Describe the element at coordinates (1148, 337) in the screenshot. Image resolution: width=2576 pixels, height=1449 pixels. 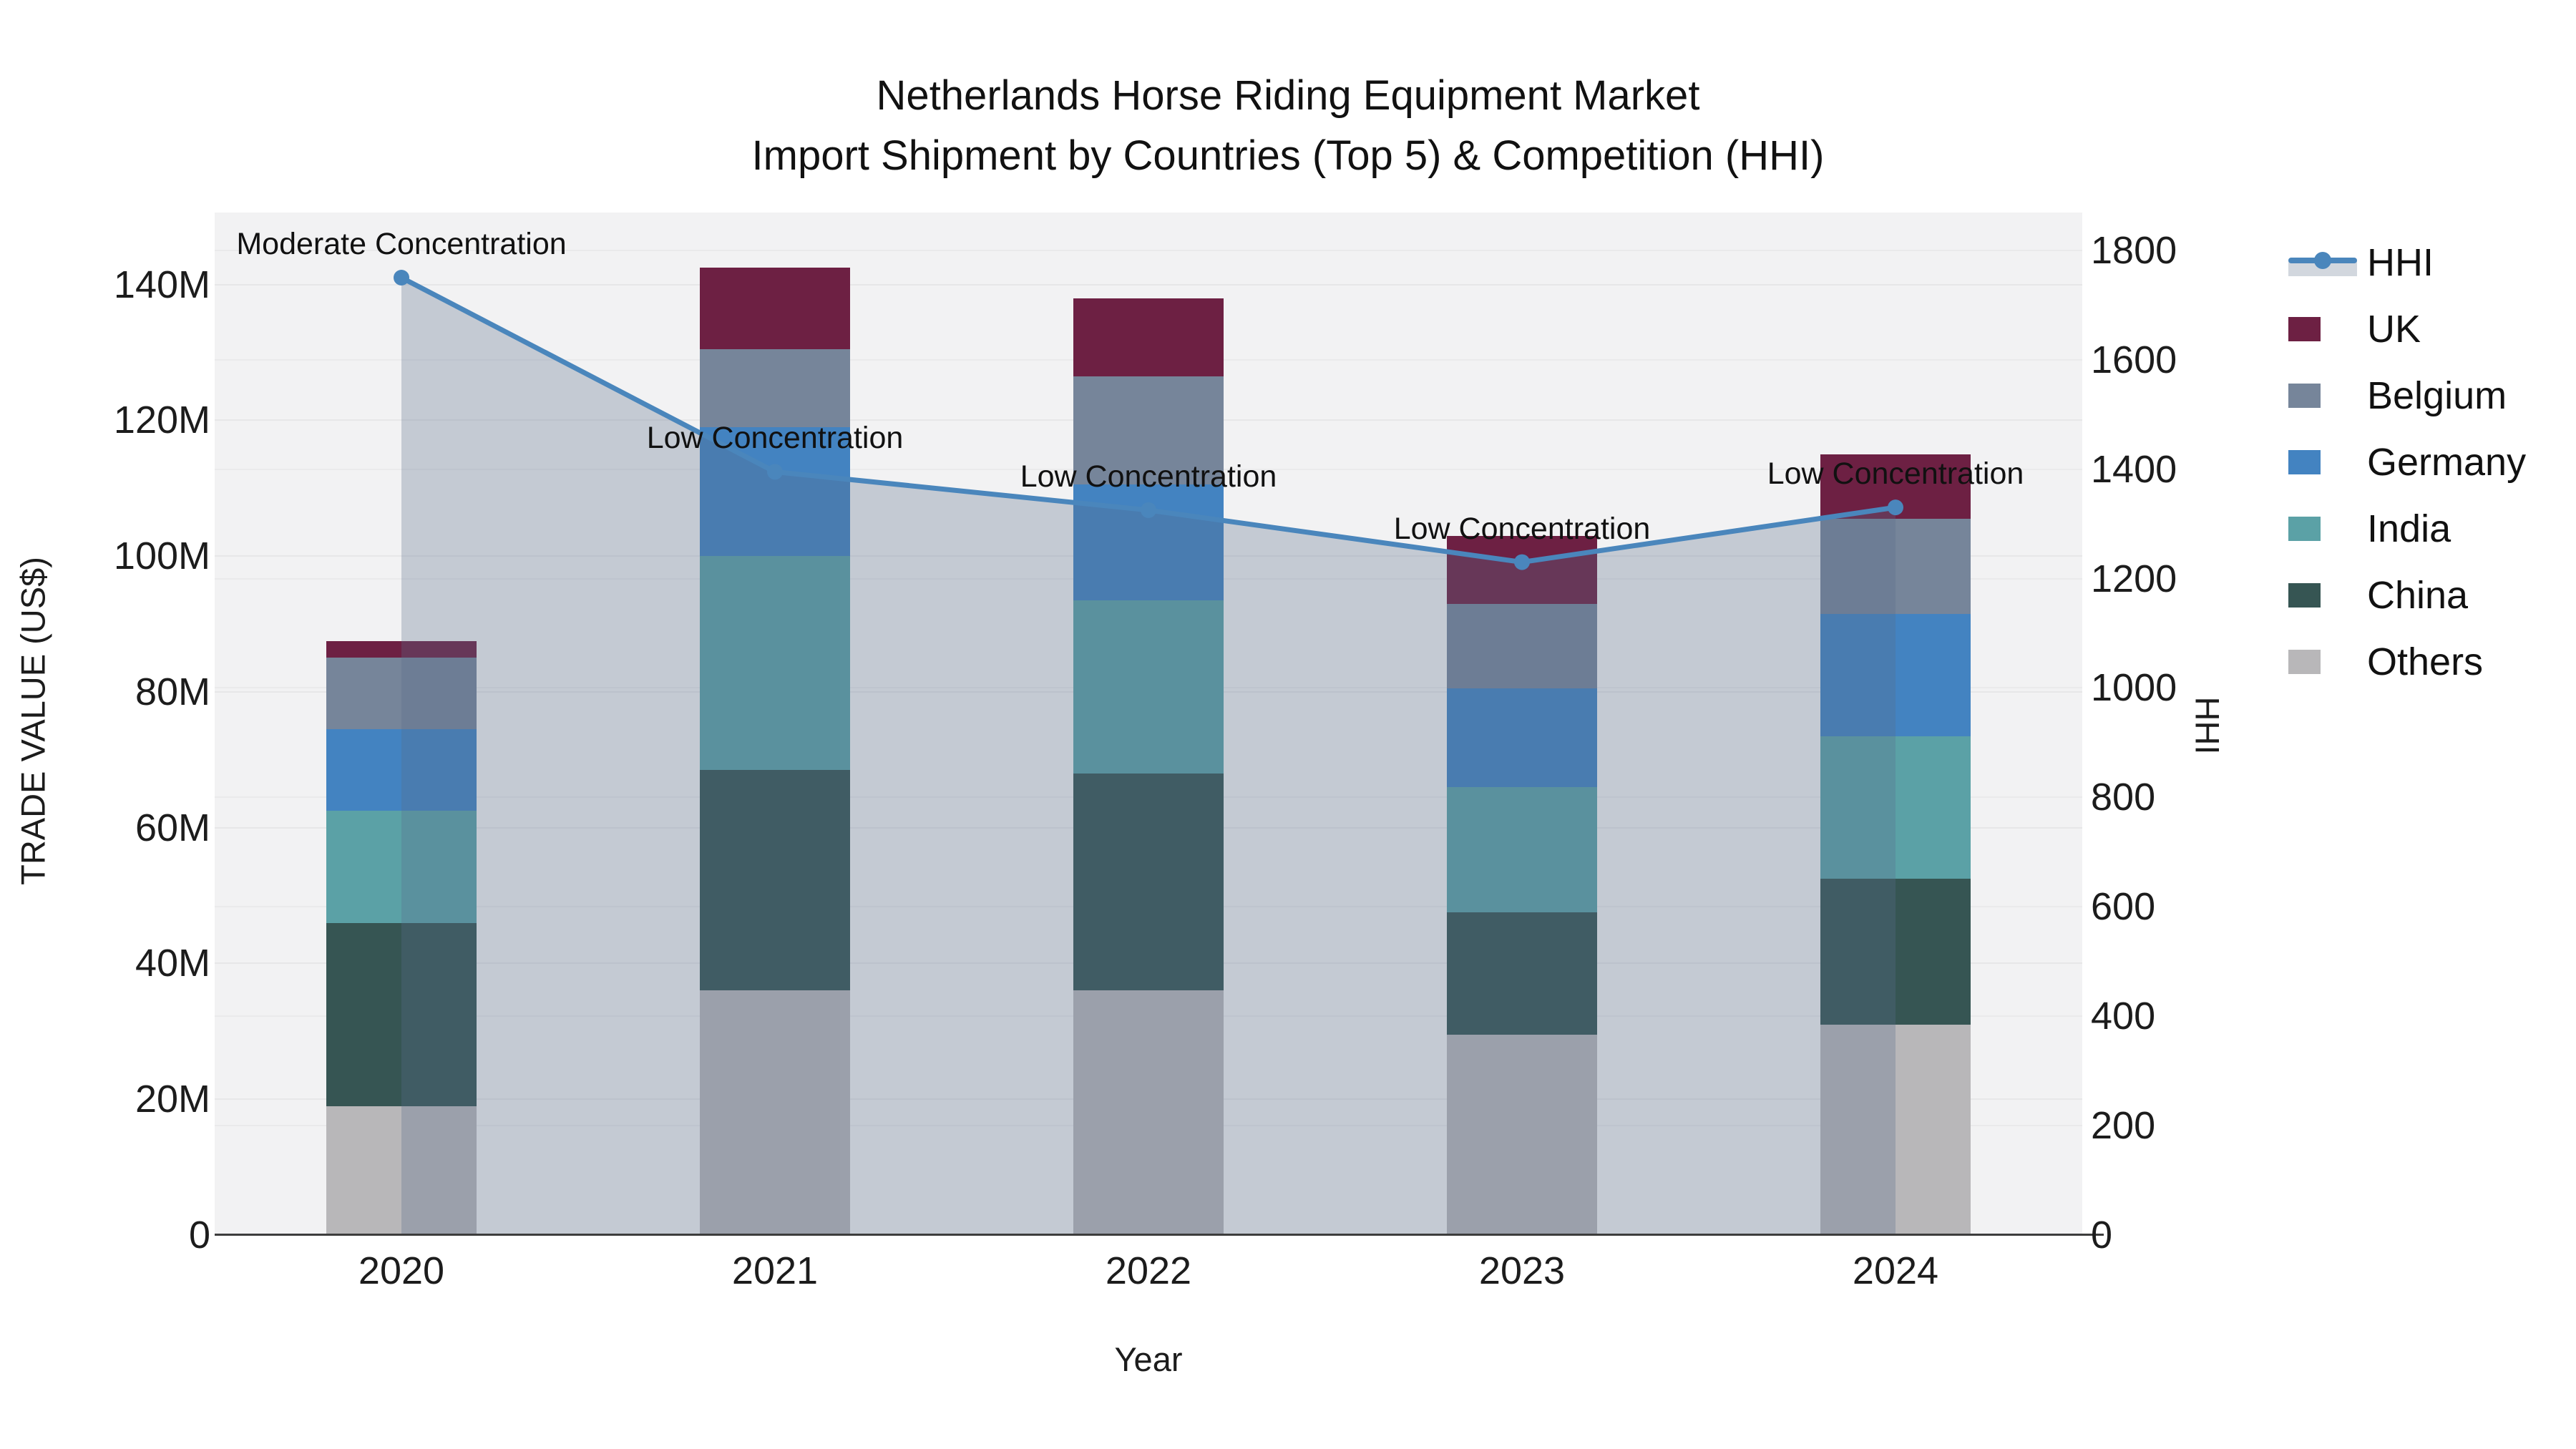
I see `bar-2022-uk` at that location.